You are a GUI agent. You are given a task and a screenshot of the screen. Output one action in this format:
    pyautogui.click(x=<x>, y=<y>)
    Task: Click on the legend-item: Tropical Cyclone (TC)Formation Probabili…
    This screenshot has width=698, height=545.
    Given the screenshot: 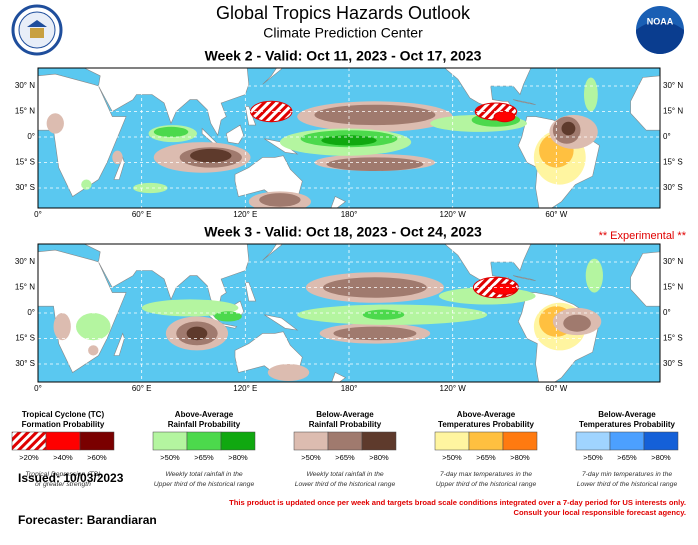 What is the action you would take?
    pyautogui.click(x=63, y=449)
    